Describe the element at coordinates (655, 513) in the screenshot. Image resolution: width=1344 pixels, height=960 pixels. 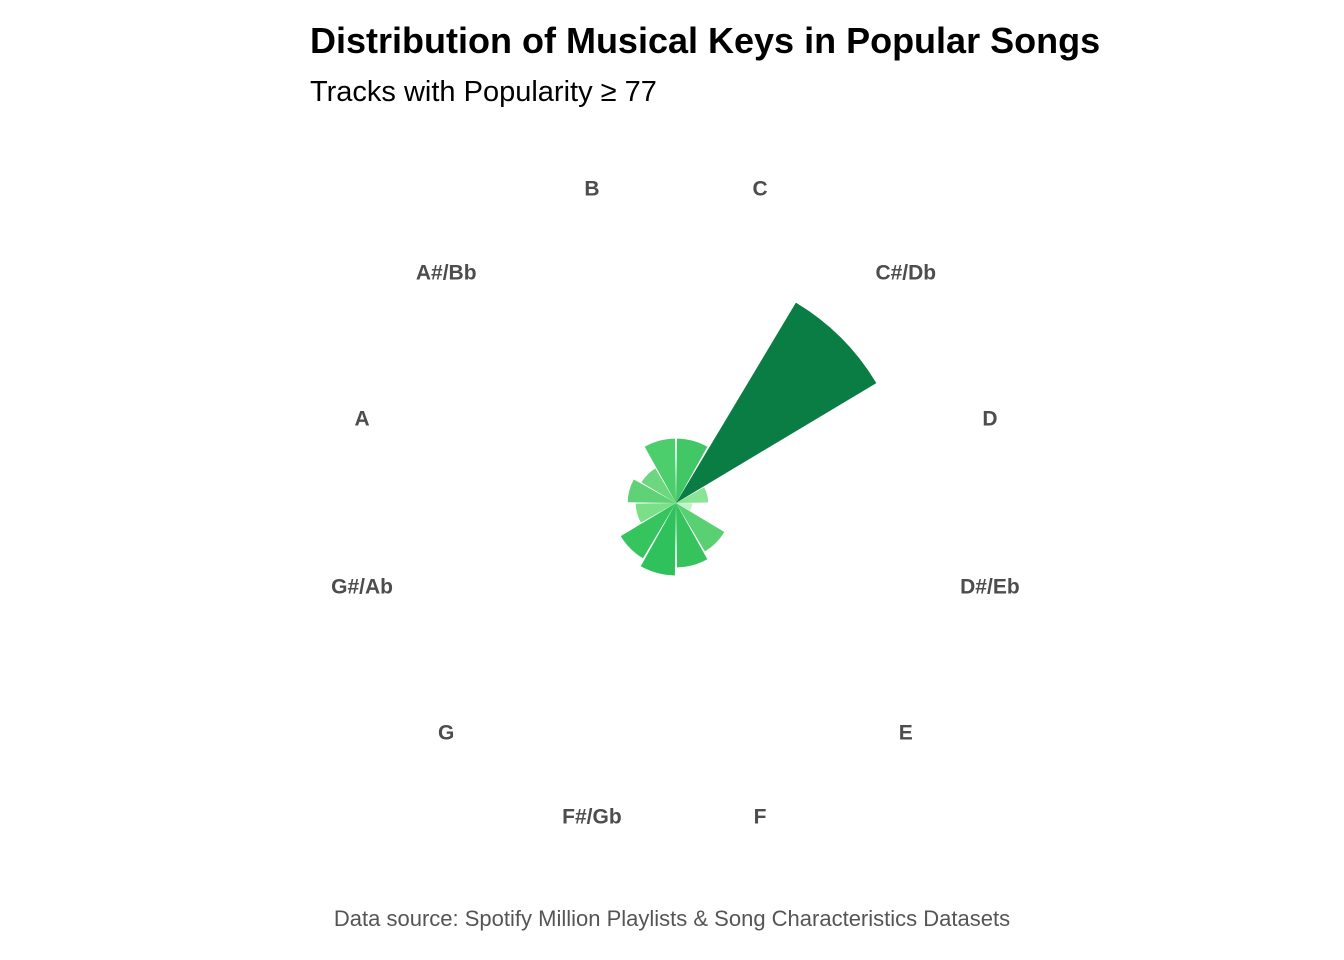
I see `wedge-g-sharp-ab` at that location.